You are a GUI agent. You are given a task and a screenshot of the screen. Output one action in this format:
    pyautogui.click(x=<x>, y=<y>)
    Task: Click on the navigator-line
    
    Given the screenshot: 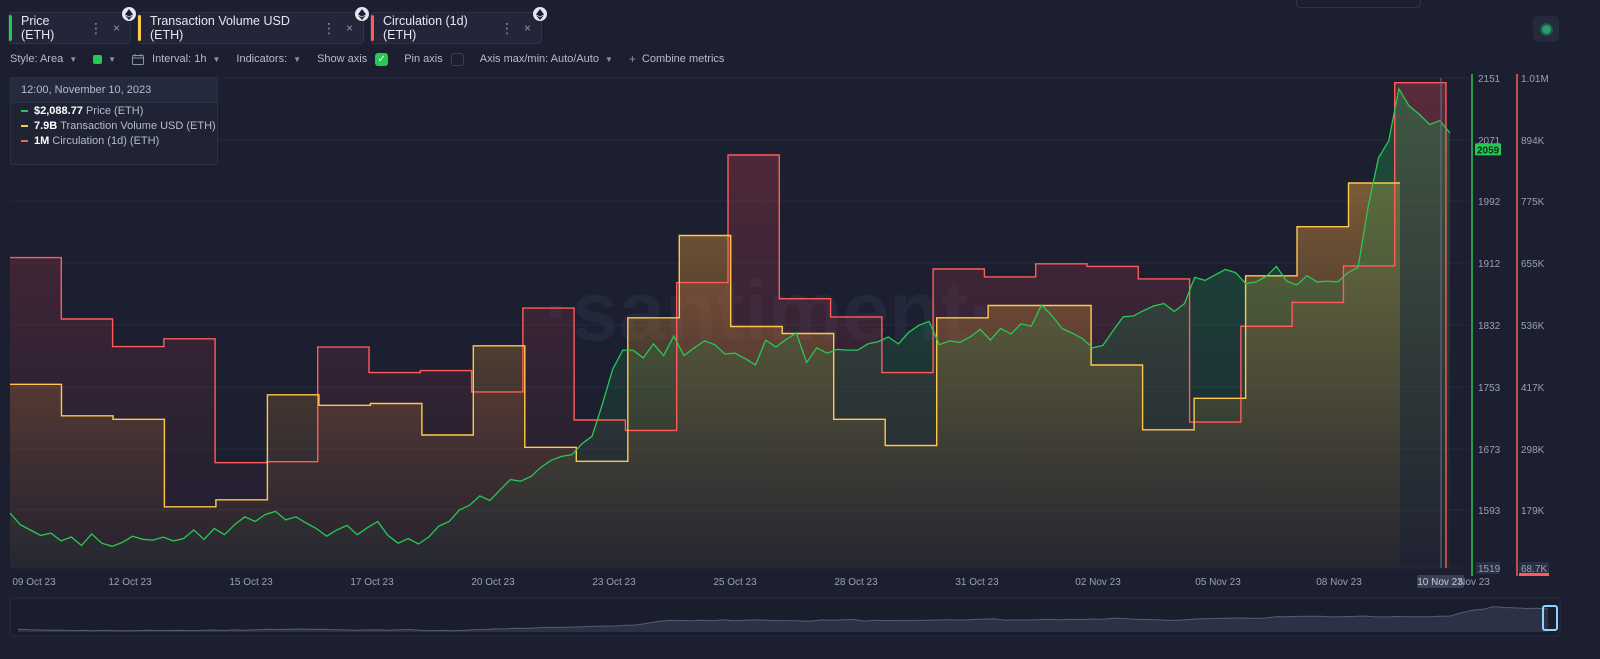 What is the action you would take?
    pyautogui.click(x=783, y=619)
    